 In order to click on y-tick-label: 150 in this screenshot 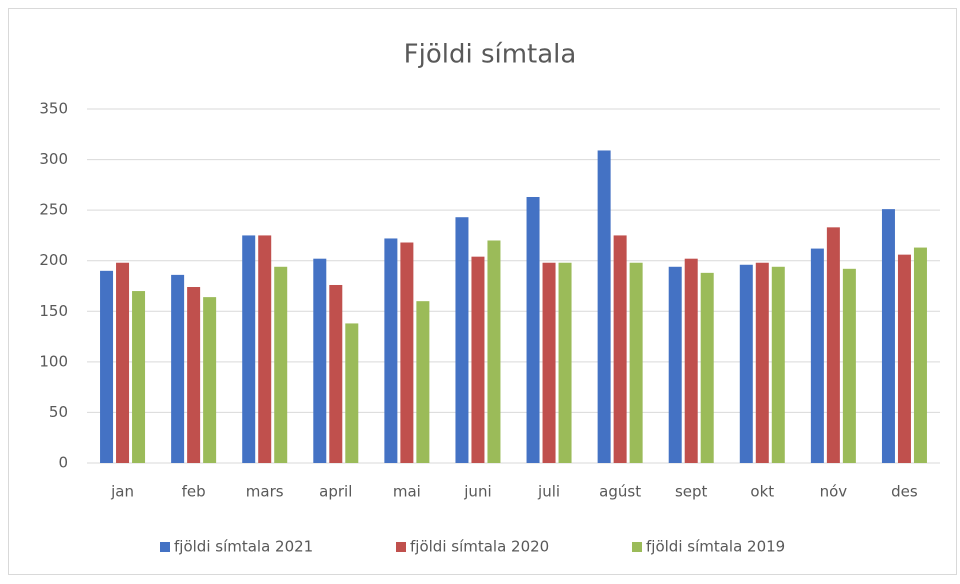, I will do `click(53, 311)`.